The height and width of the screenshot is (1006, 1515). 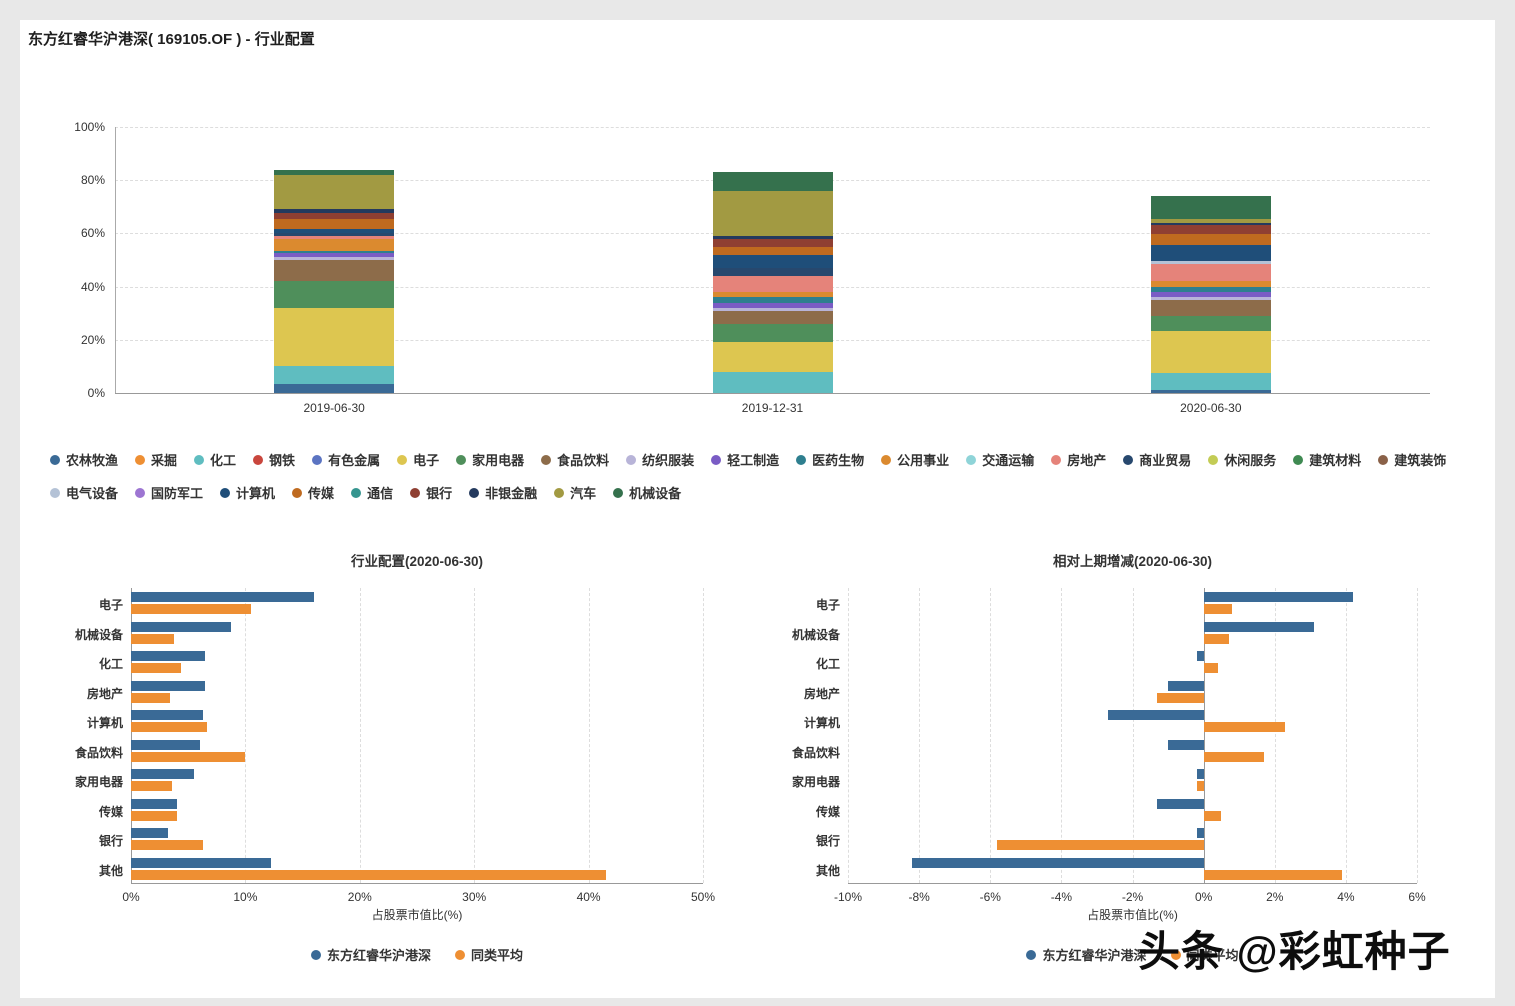 I want to click on relative-change-series-legend: 东方红睿华沪港深 同类平均, so click(x=1132, y=954).